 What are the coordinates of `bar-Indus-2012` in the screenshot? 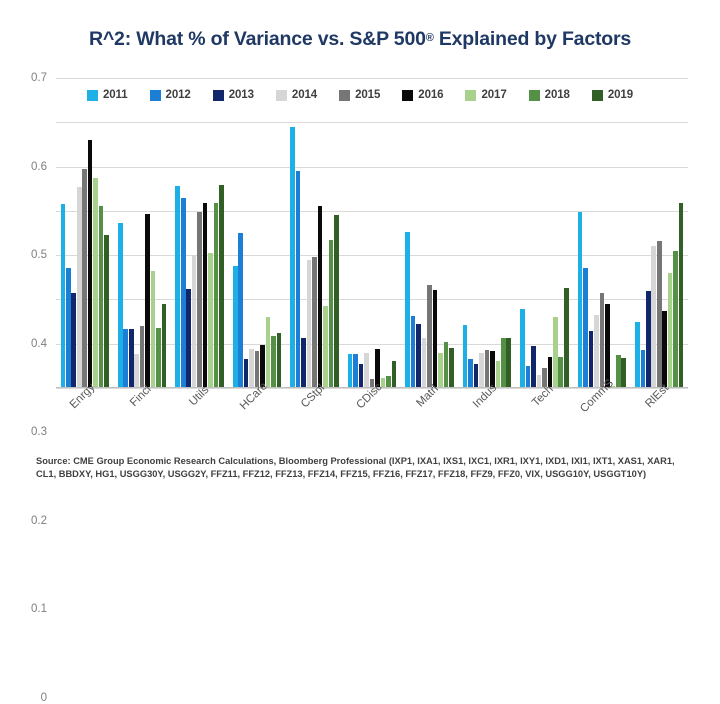 It's located at (470, 373).